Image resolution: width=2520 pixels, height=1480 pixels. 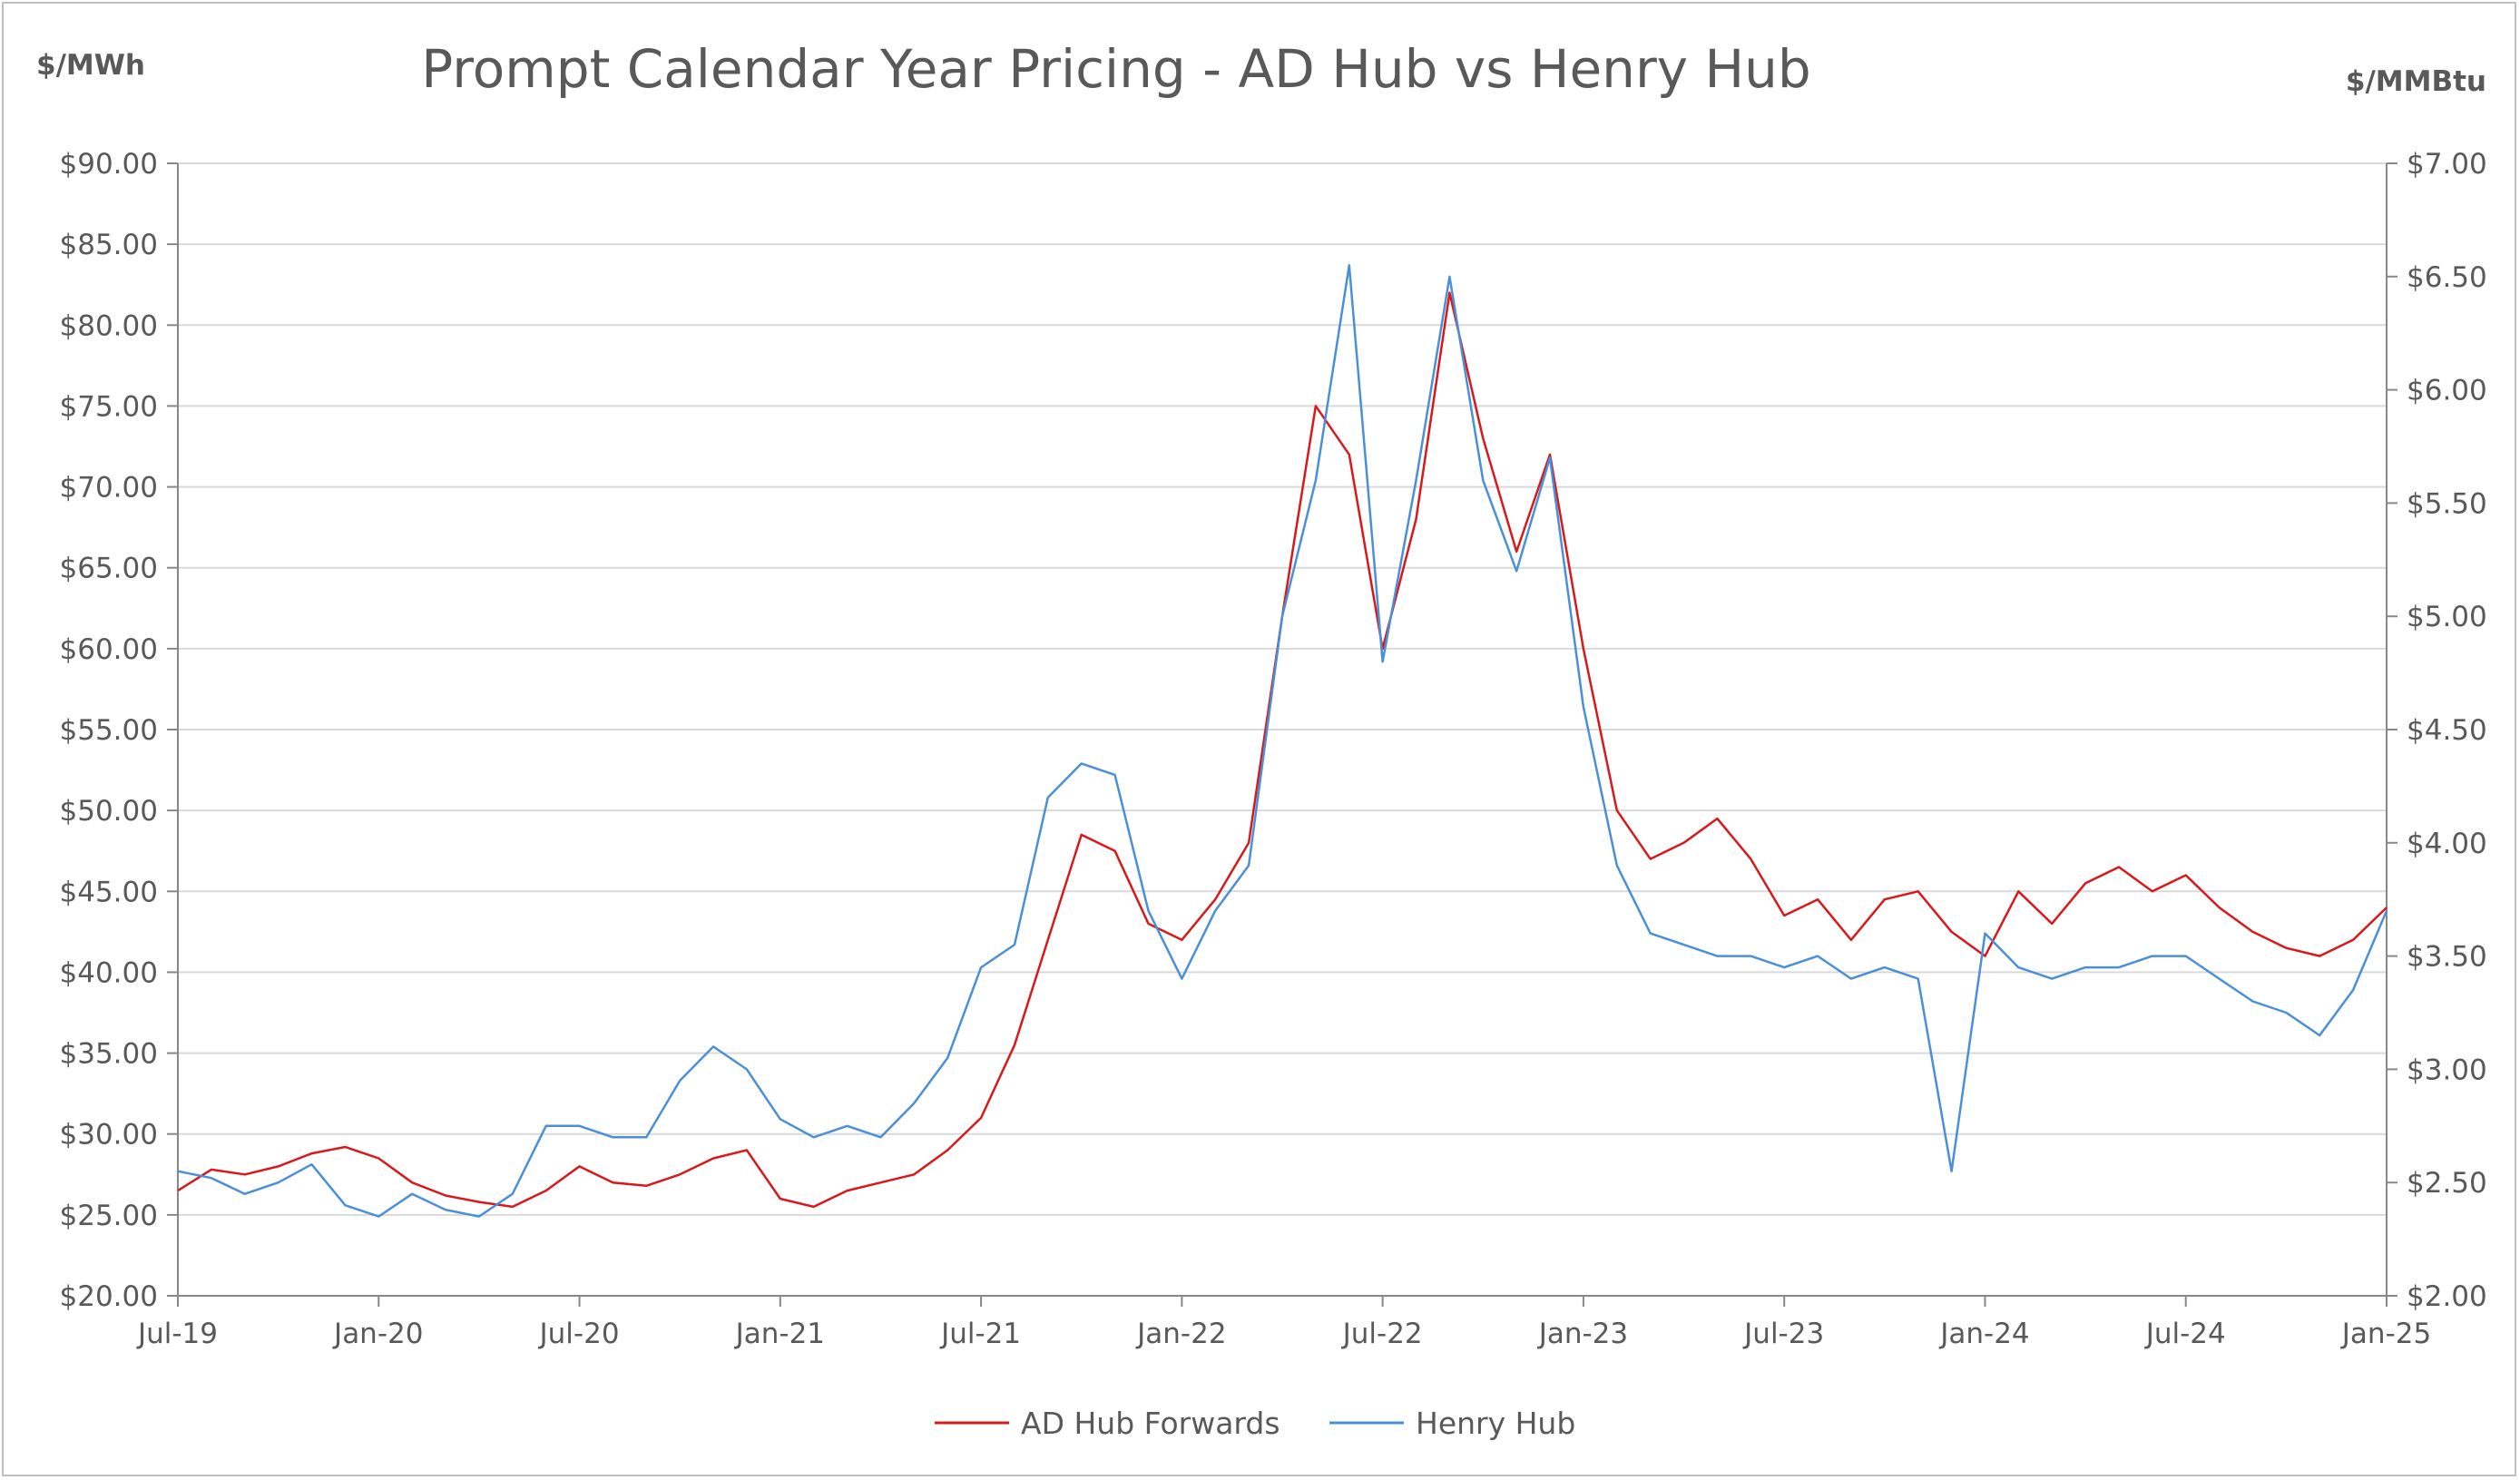 What do you see at coordinates (109, 1135) in the screenshot?
I see `left-tick-label: $30.00` at bounding box center [109, 1135].